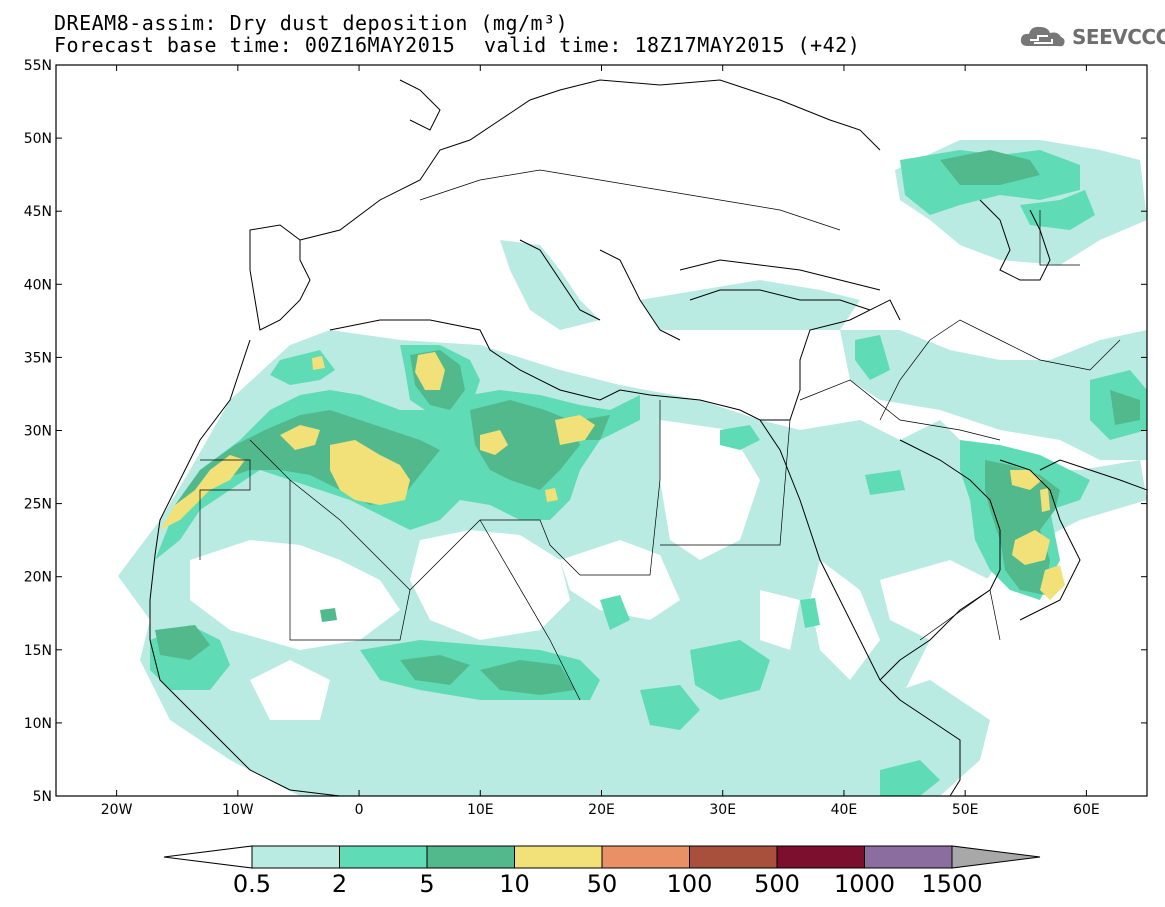  Describe the element at coordinates (480, 810) in the screenshot. I see `lon-tick-label: 10E` at that location.